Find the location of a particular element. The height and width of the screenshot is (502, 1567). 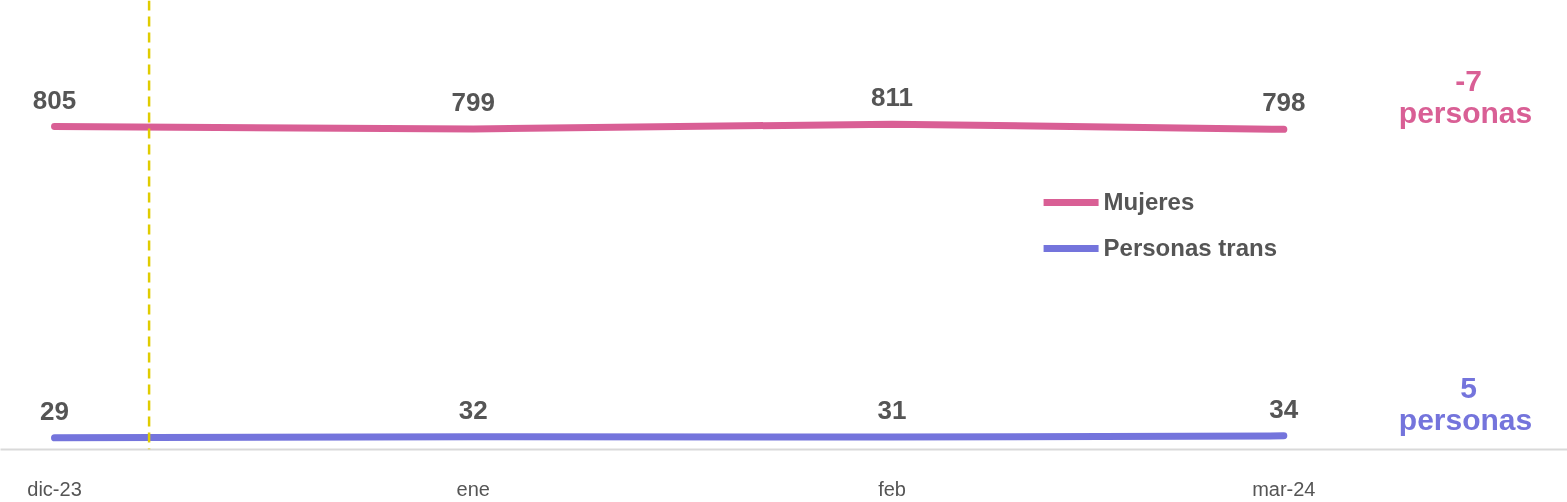

legend-label: Mujeres is located at coordinates (1149, 201).